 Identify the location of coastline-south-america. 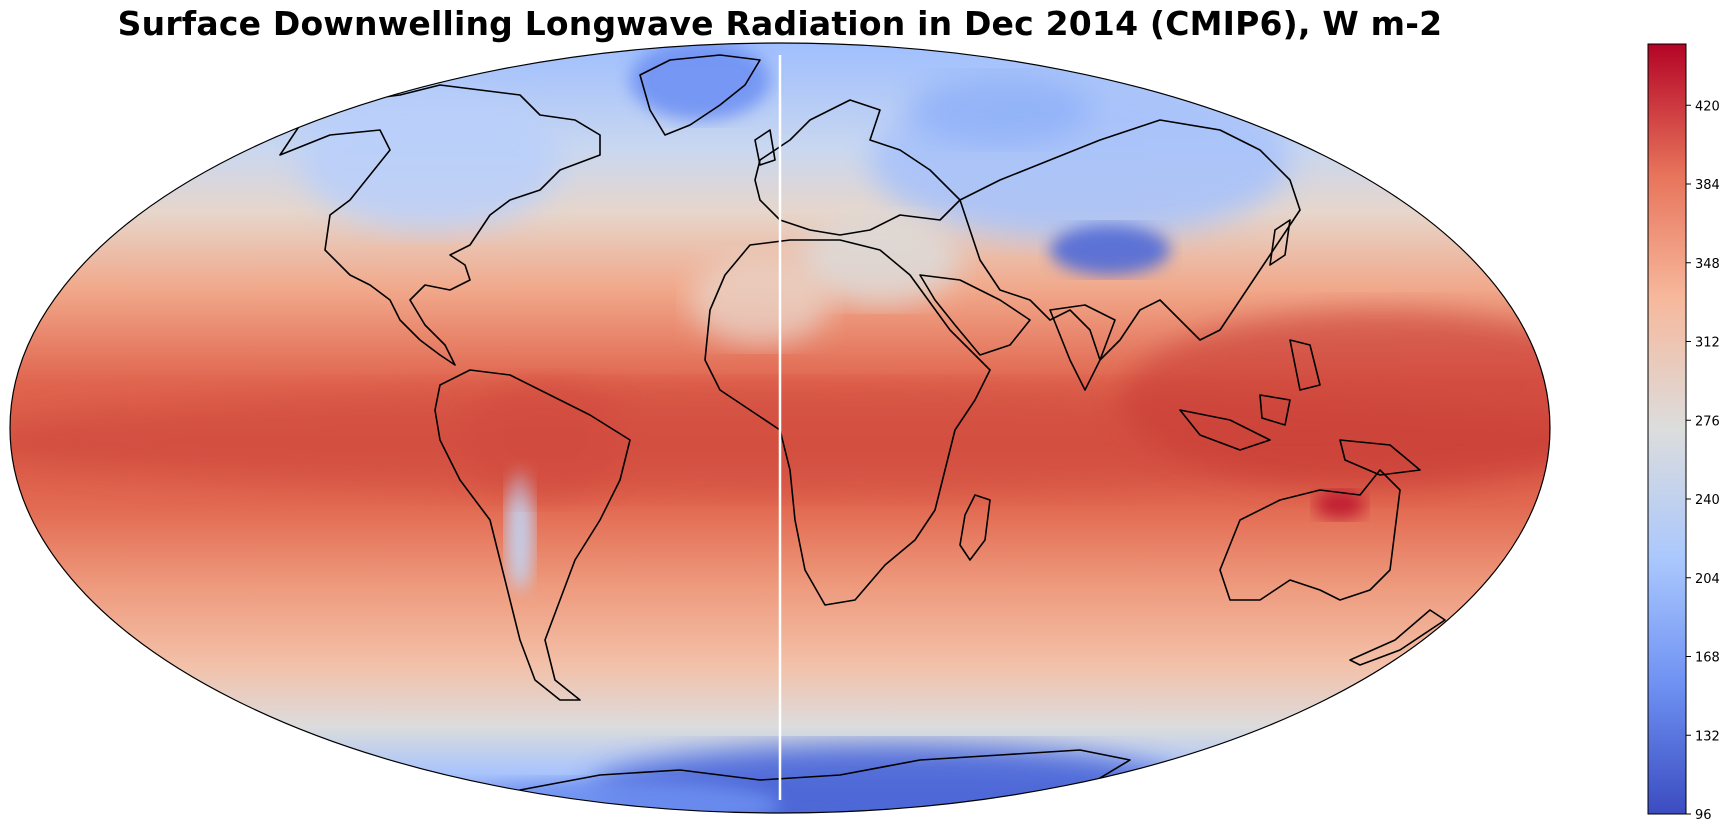
(532, 535).